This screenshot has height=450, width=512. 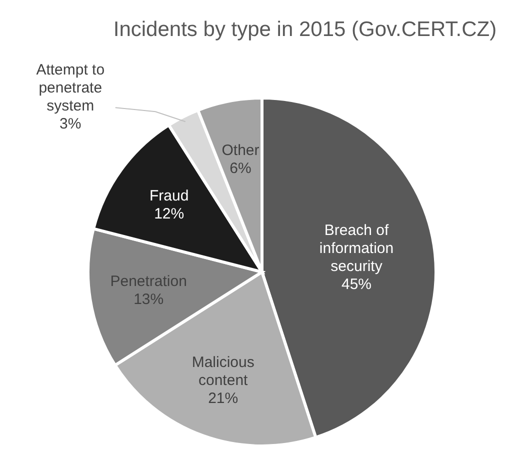 What do you see at coordinates (356, 249) in the screenshot?
I see `slice-label: Breach of information security` at bounding box center [356, 249].